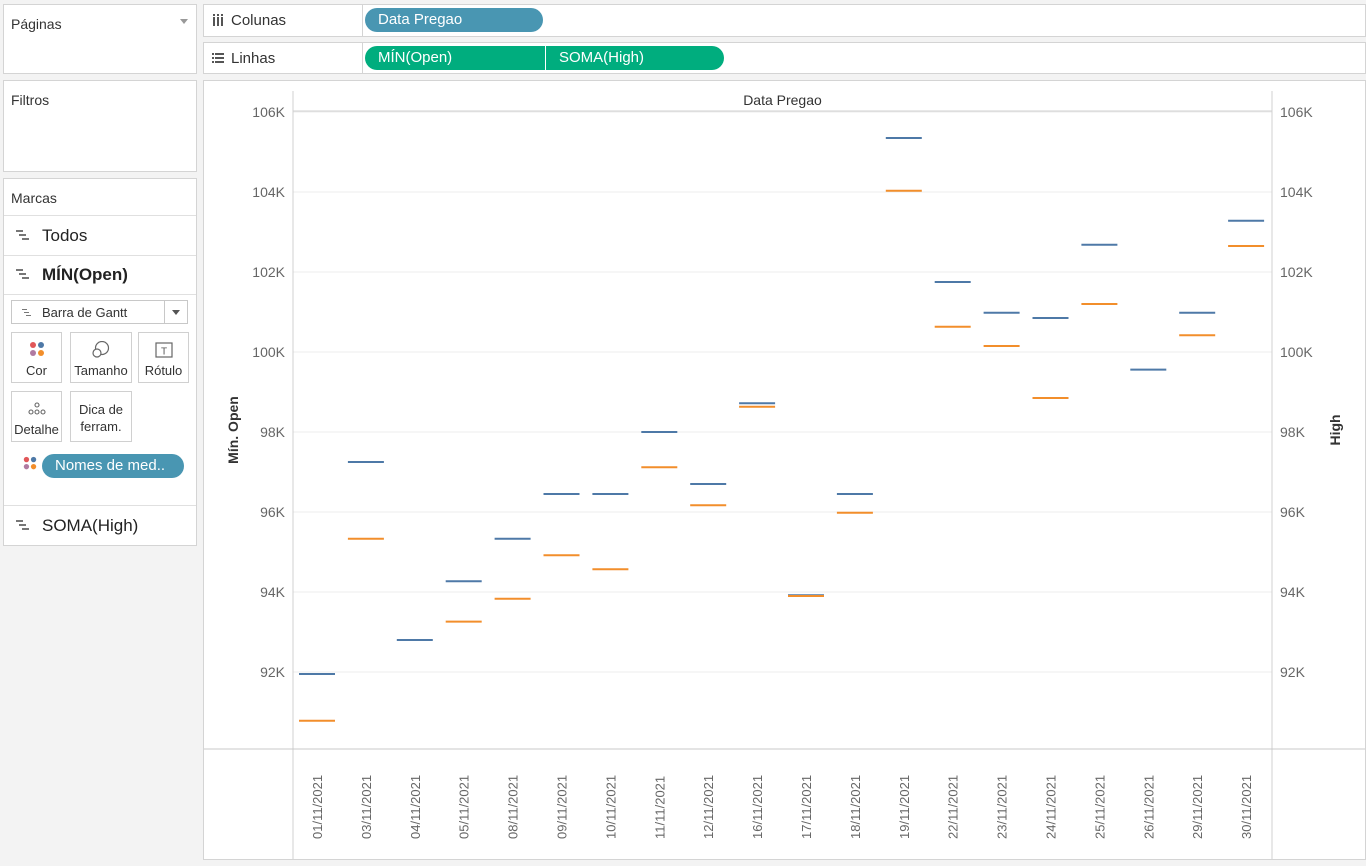 The image size is (1366, 866). I want to click on x-tick-label: 25/11/2021, so click(1099, 807).